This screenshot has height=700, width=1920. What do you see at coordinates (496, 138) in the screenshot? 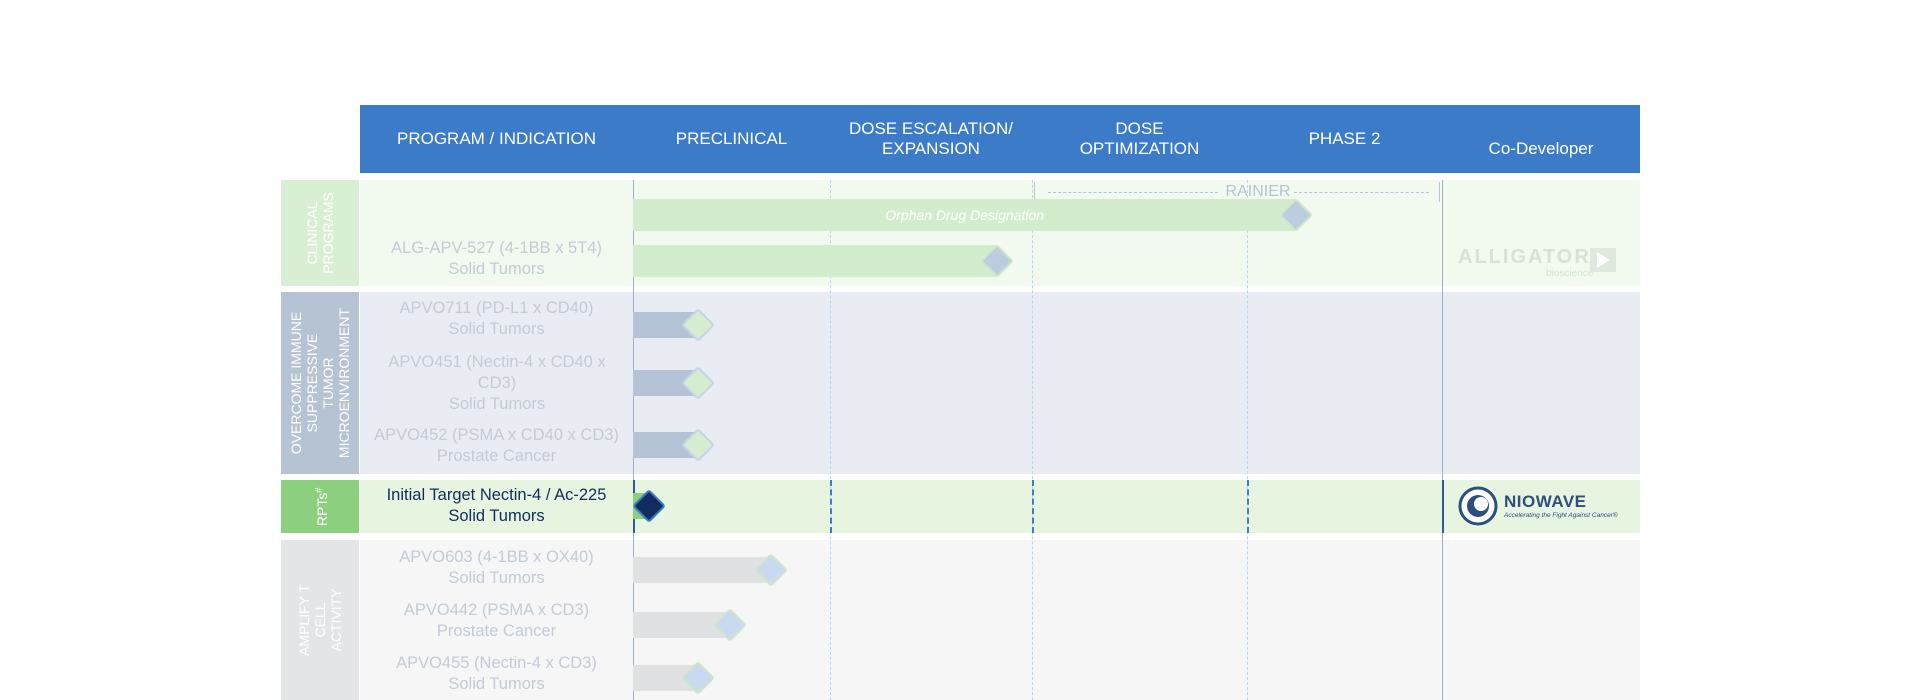
I see `header-program: PROGRAM / INDICATION` at bounding box center [496, 138].